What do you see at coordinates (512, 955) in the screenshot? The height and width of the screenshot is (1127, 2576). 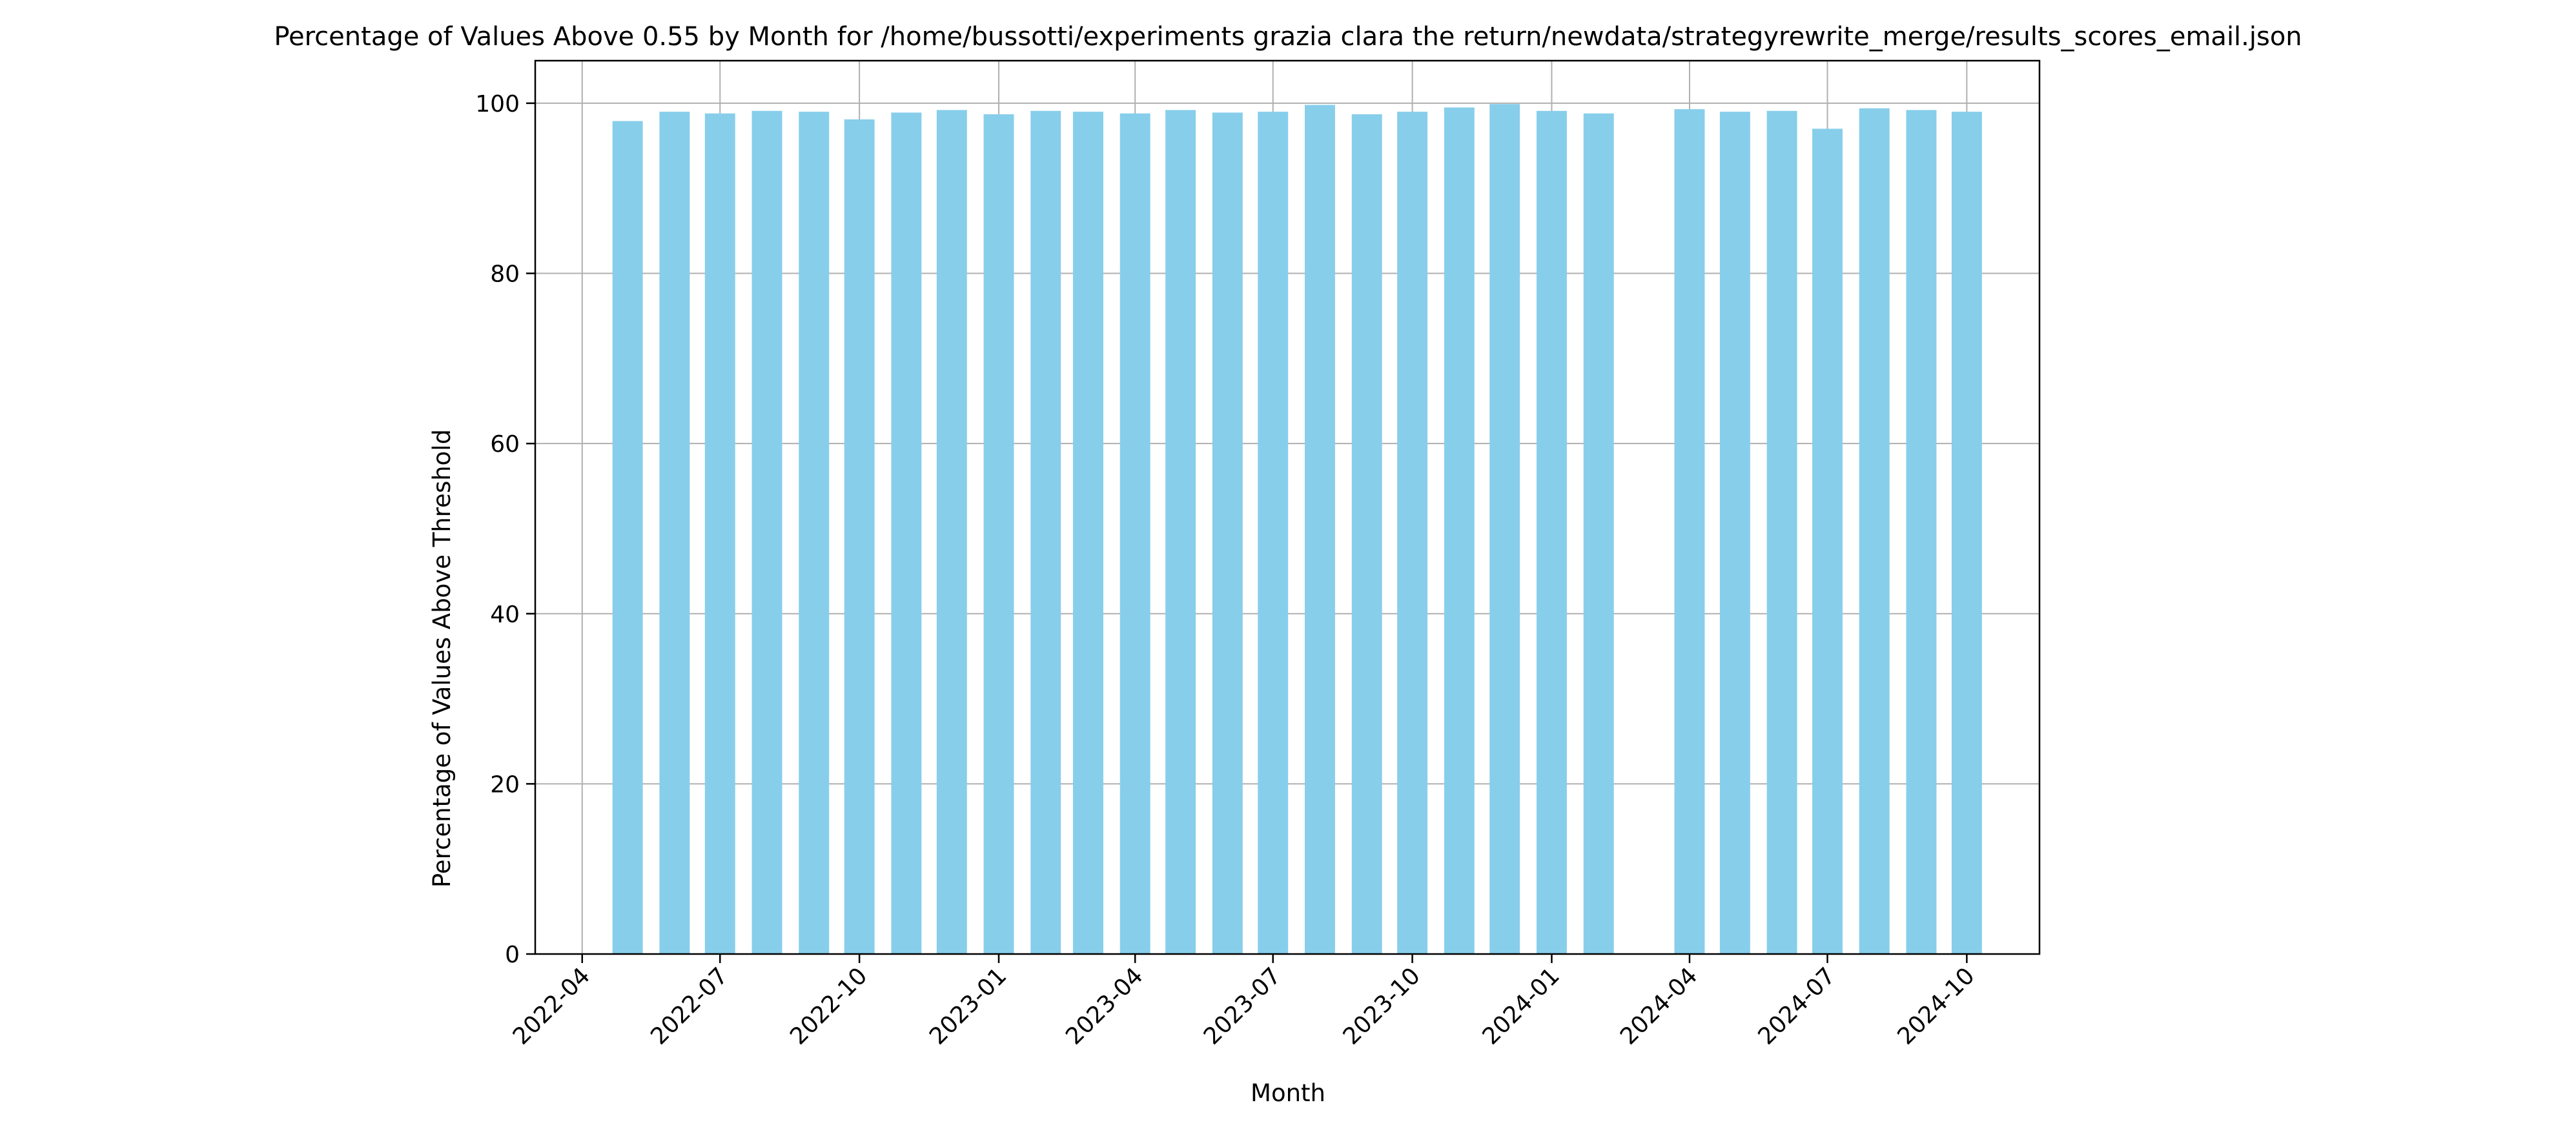 I see `y-tick-label: 0` at bounding box center [512, 955].